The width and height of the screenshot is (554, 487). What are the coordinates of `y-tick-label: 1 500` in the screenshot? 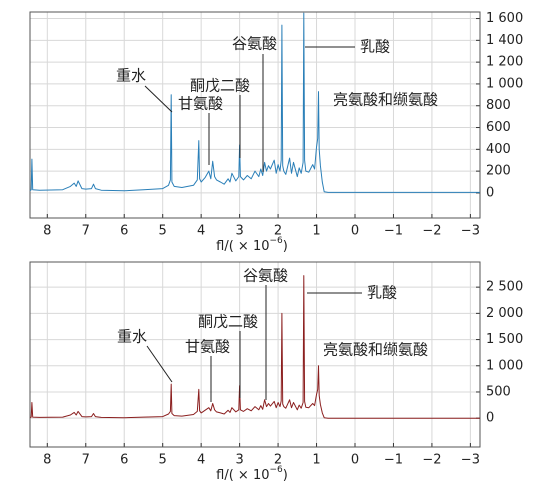 It's located at (504, 339).